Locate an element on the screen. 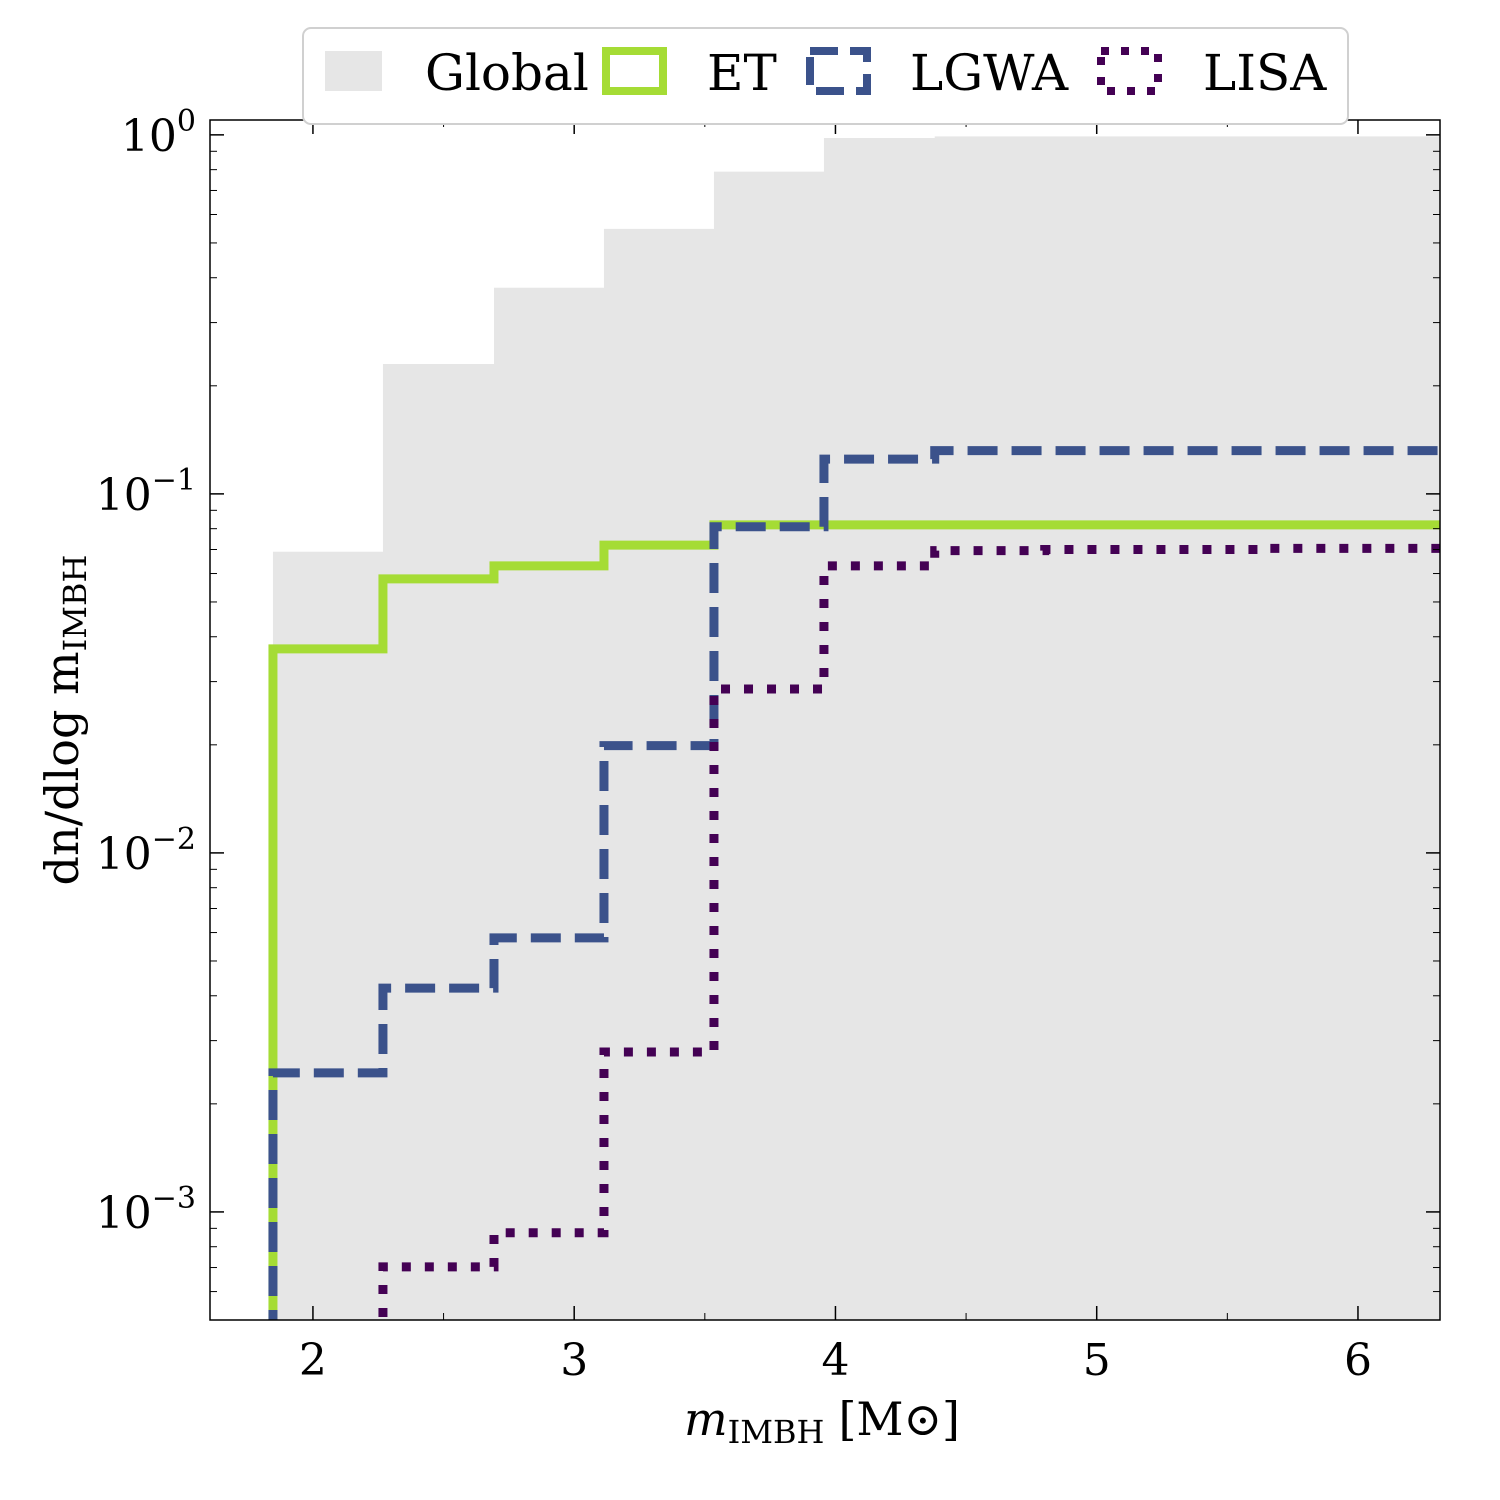 This screenshot has height=1500, width=1500. x-tick-label: 6 is located at coordinates (1358, 1360).